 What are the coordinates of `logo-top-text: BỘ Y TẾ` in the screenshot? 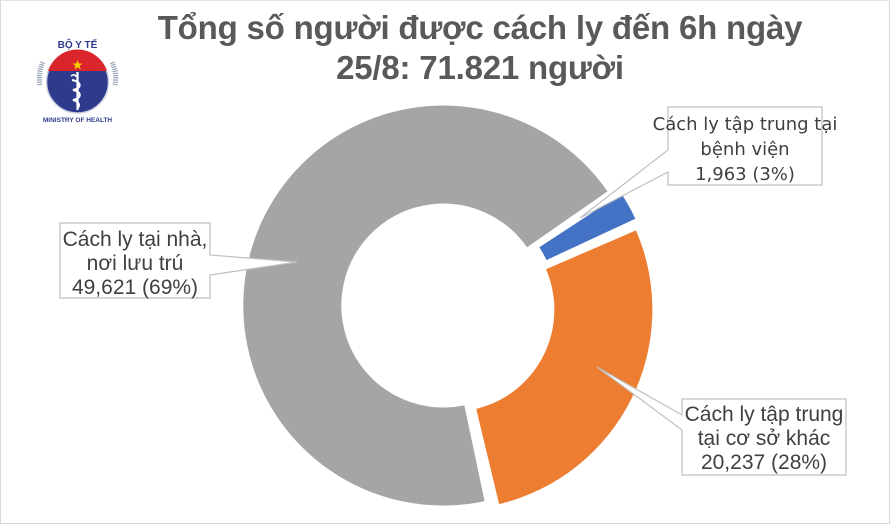 It's located at (78, 44).